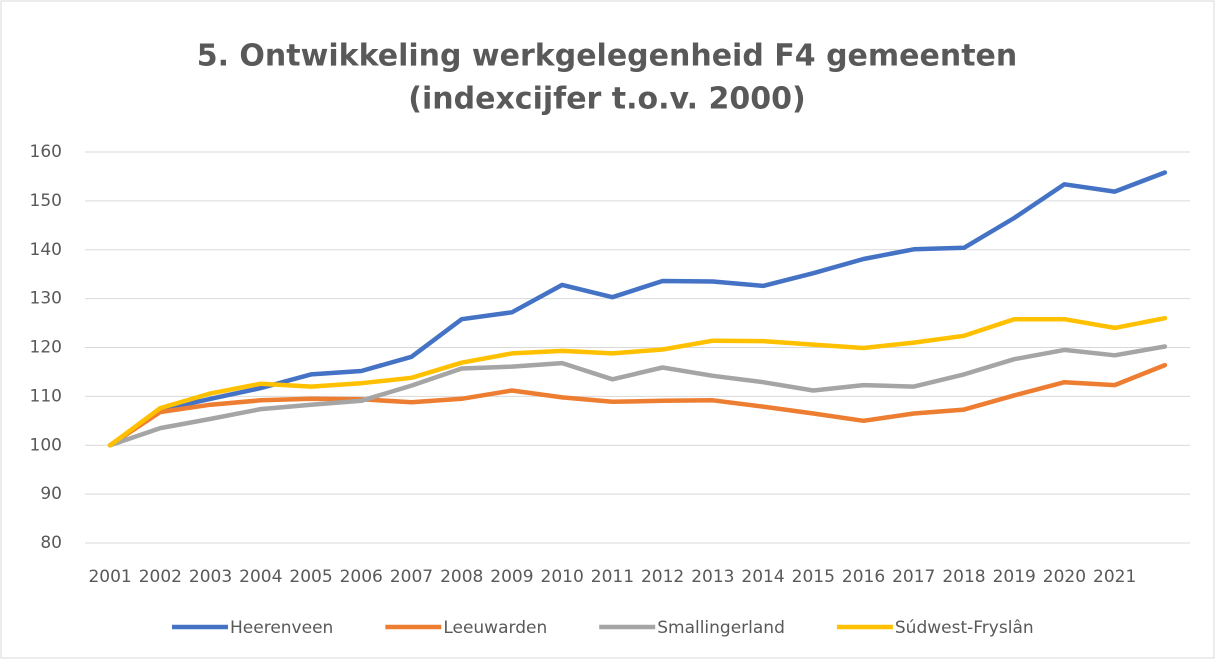 This screenshot has width=1215, height=663. What do you see at coordinates (662, 577) in the screenshot?
I see `x-tick-label: 2012` at bounding box center [662, 577].